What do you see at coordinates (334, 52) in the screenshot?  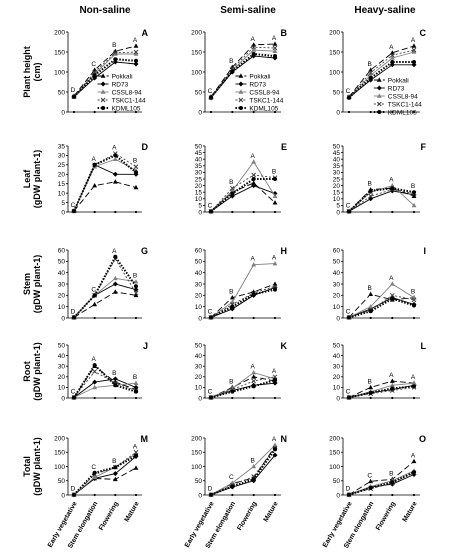 I see `y-tick-label: 150` at bounding box center [334, 52].